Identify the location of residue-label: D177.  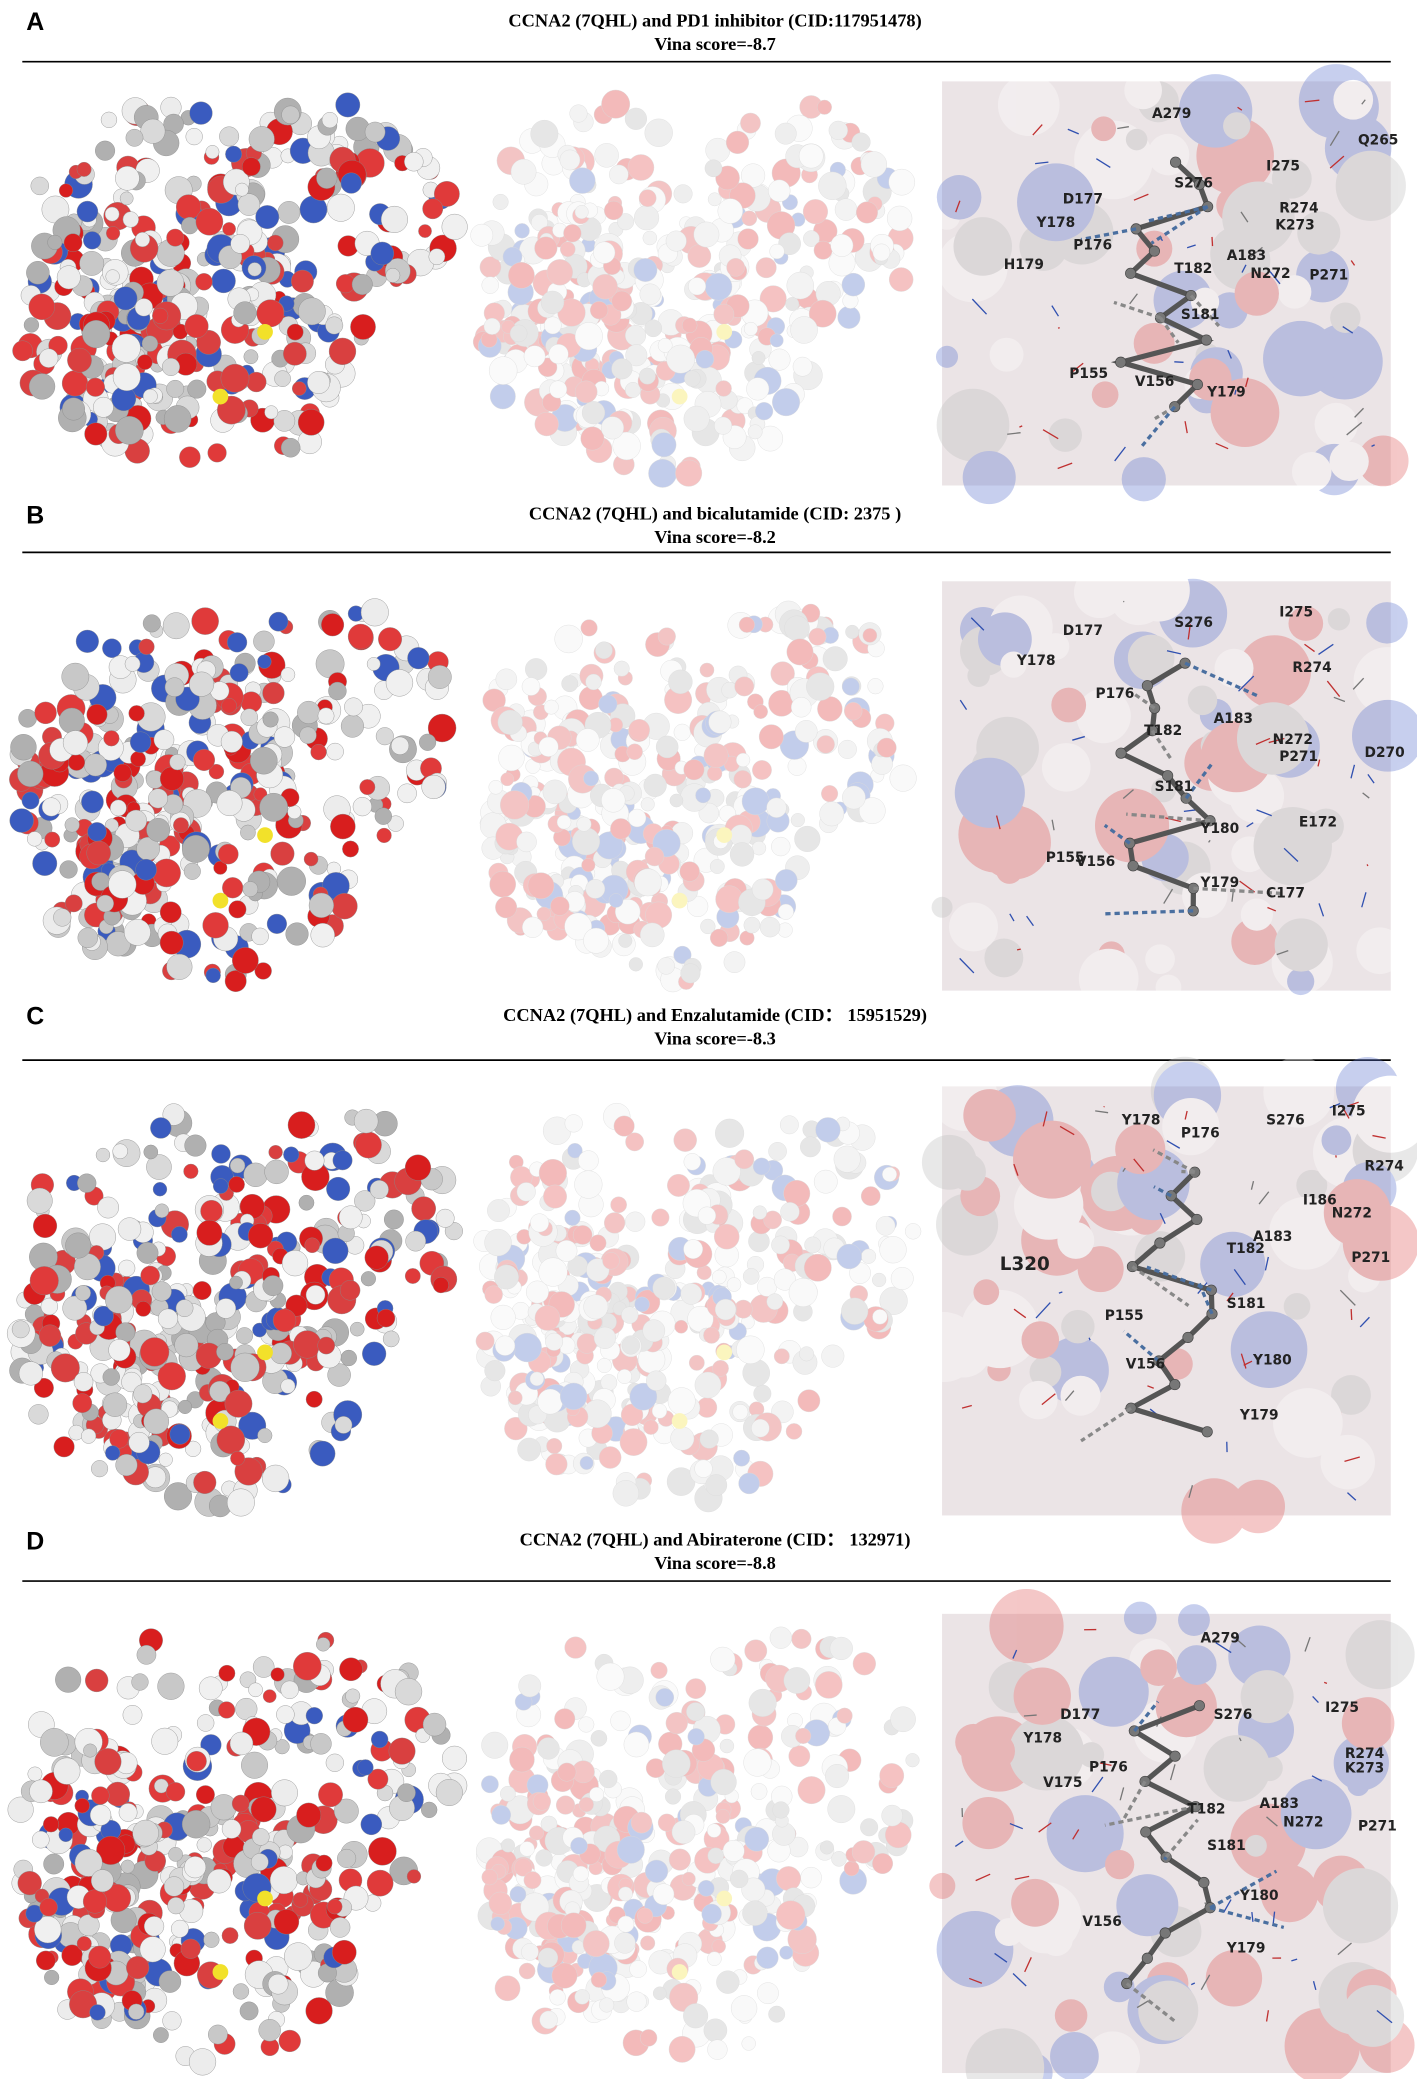
(1080, 1715).